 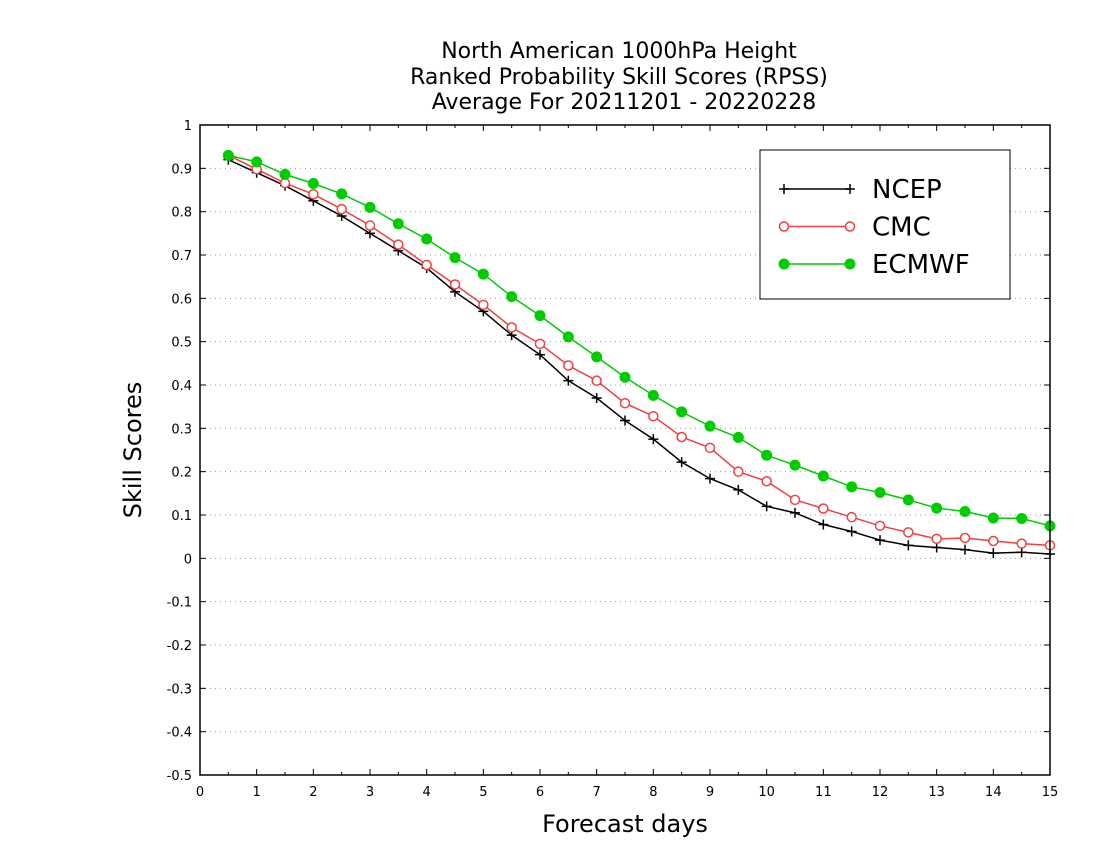 What do you see at coordinates (188, 559) in the screenshot?
I see `y-tick-label: 0` at bounding box center [188, 559].